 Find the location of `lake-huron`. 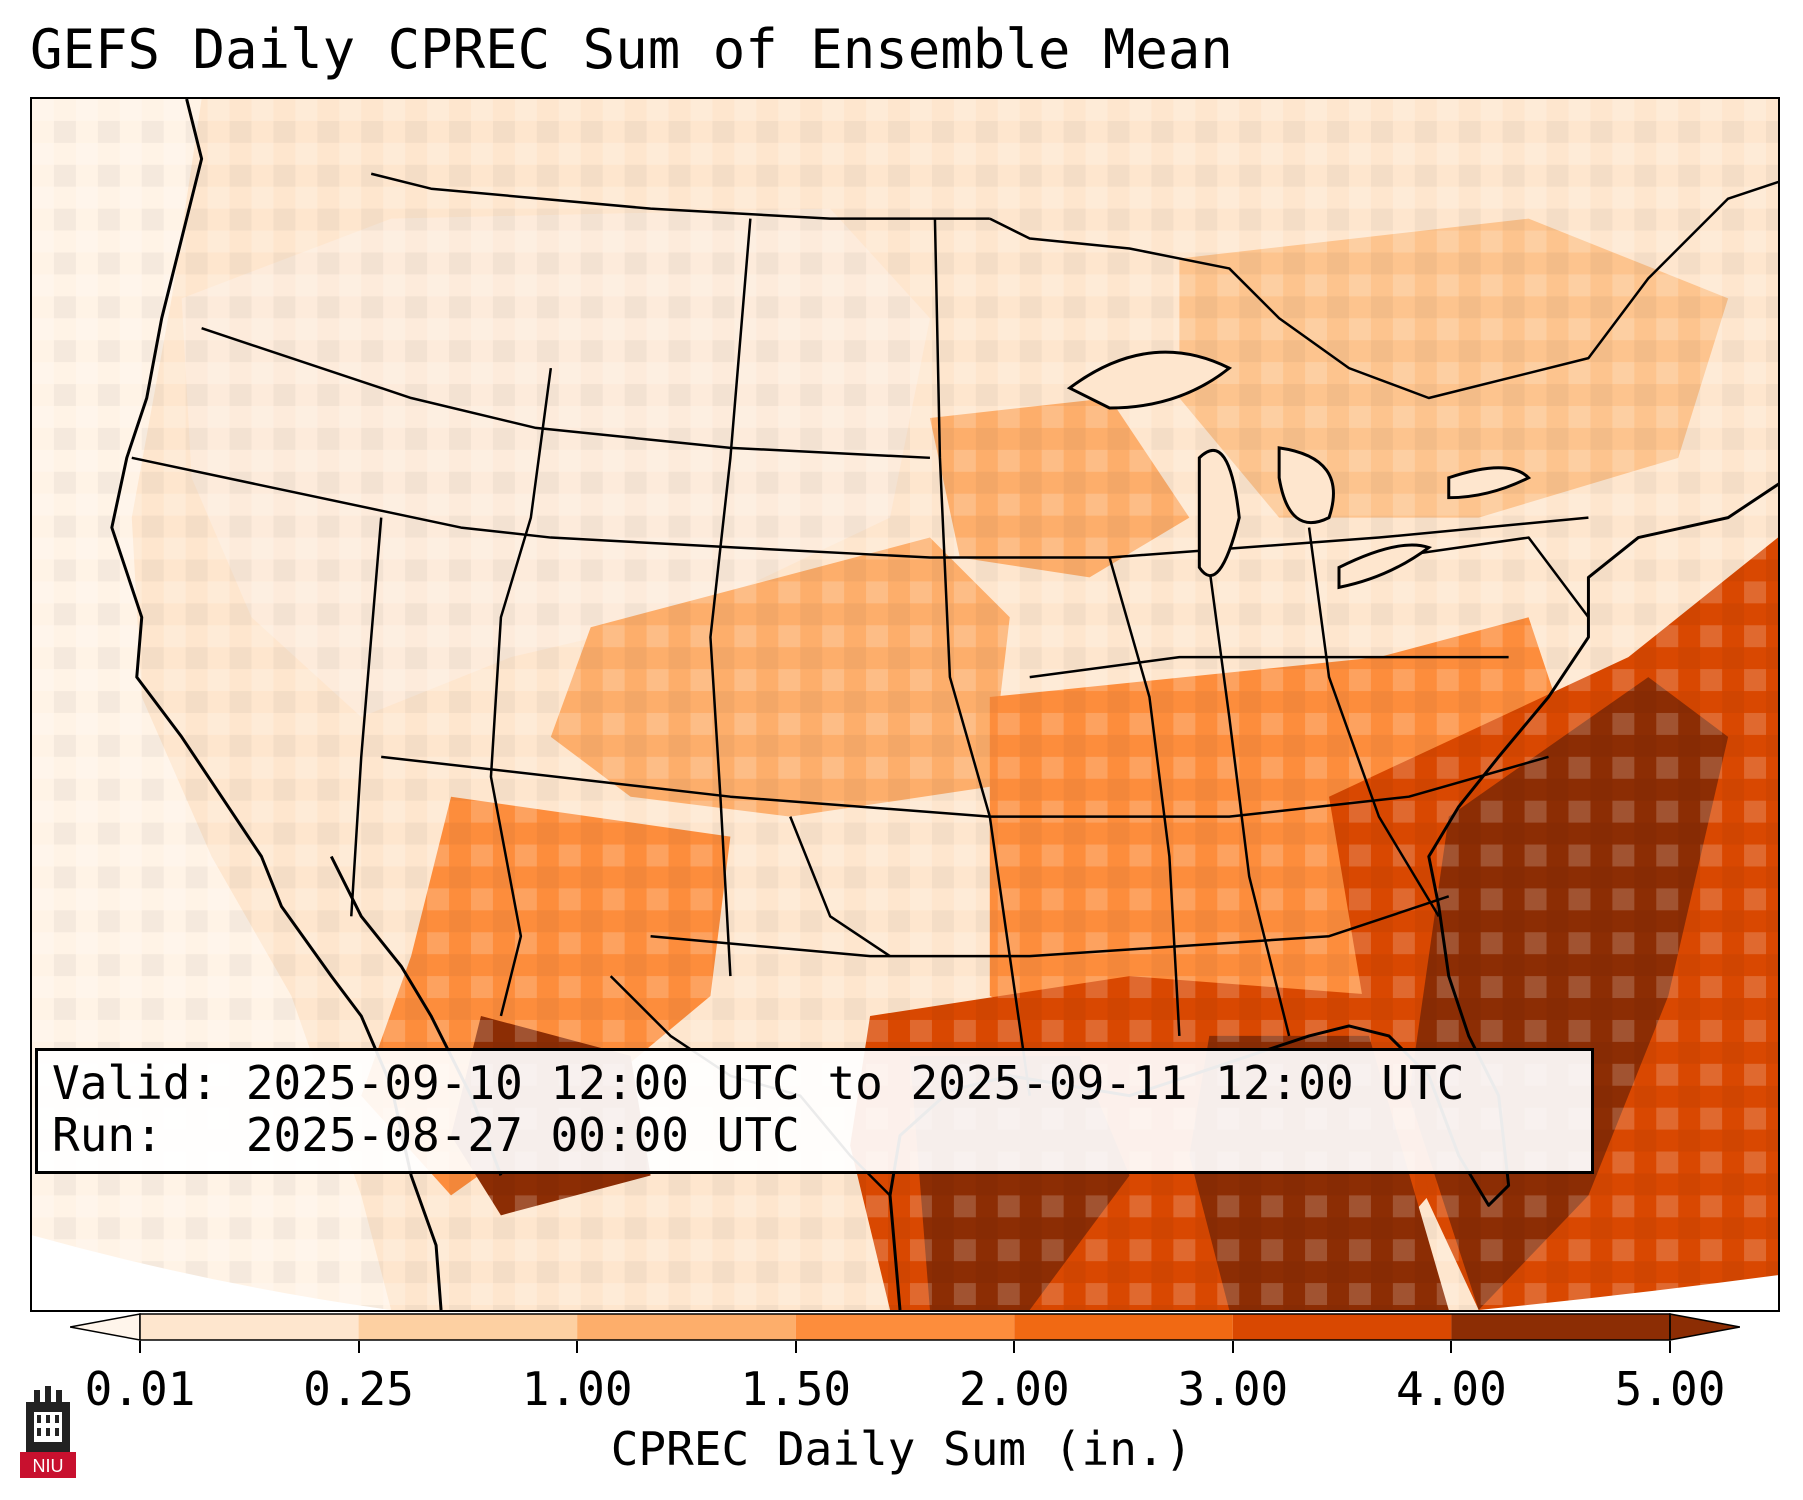

lake-huron is located at coordinates (1306, 485).